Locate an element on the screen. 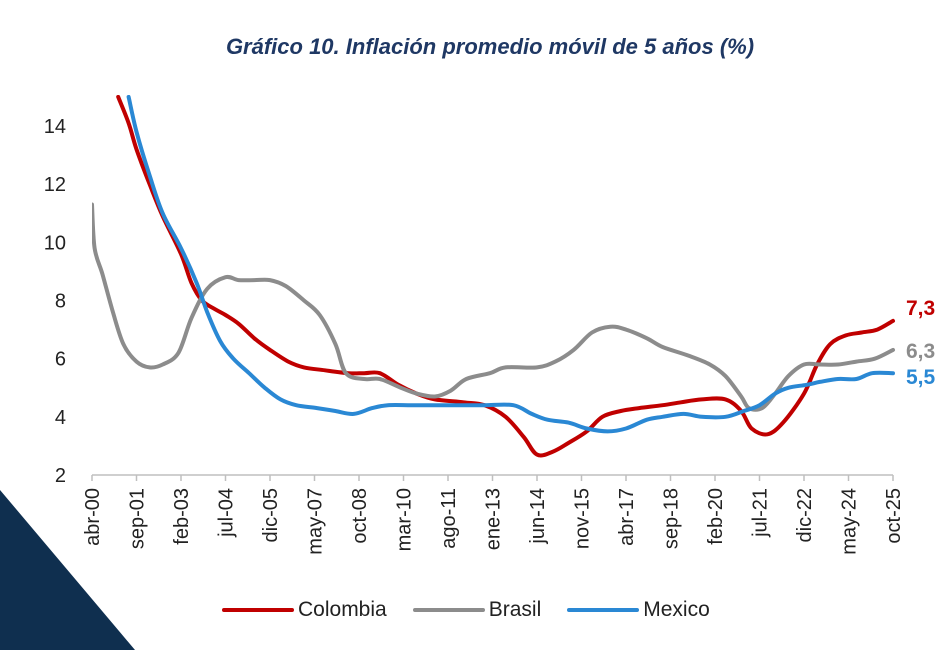  x-tick-label: feb-03 is located at coordinates (182, 516).